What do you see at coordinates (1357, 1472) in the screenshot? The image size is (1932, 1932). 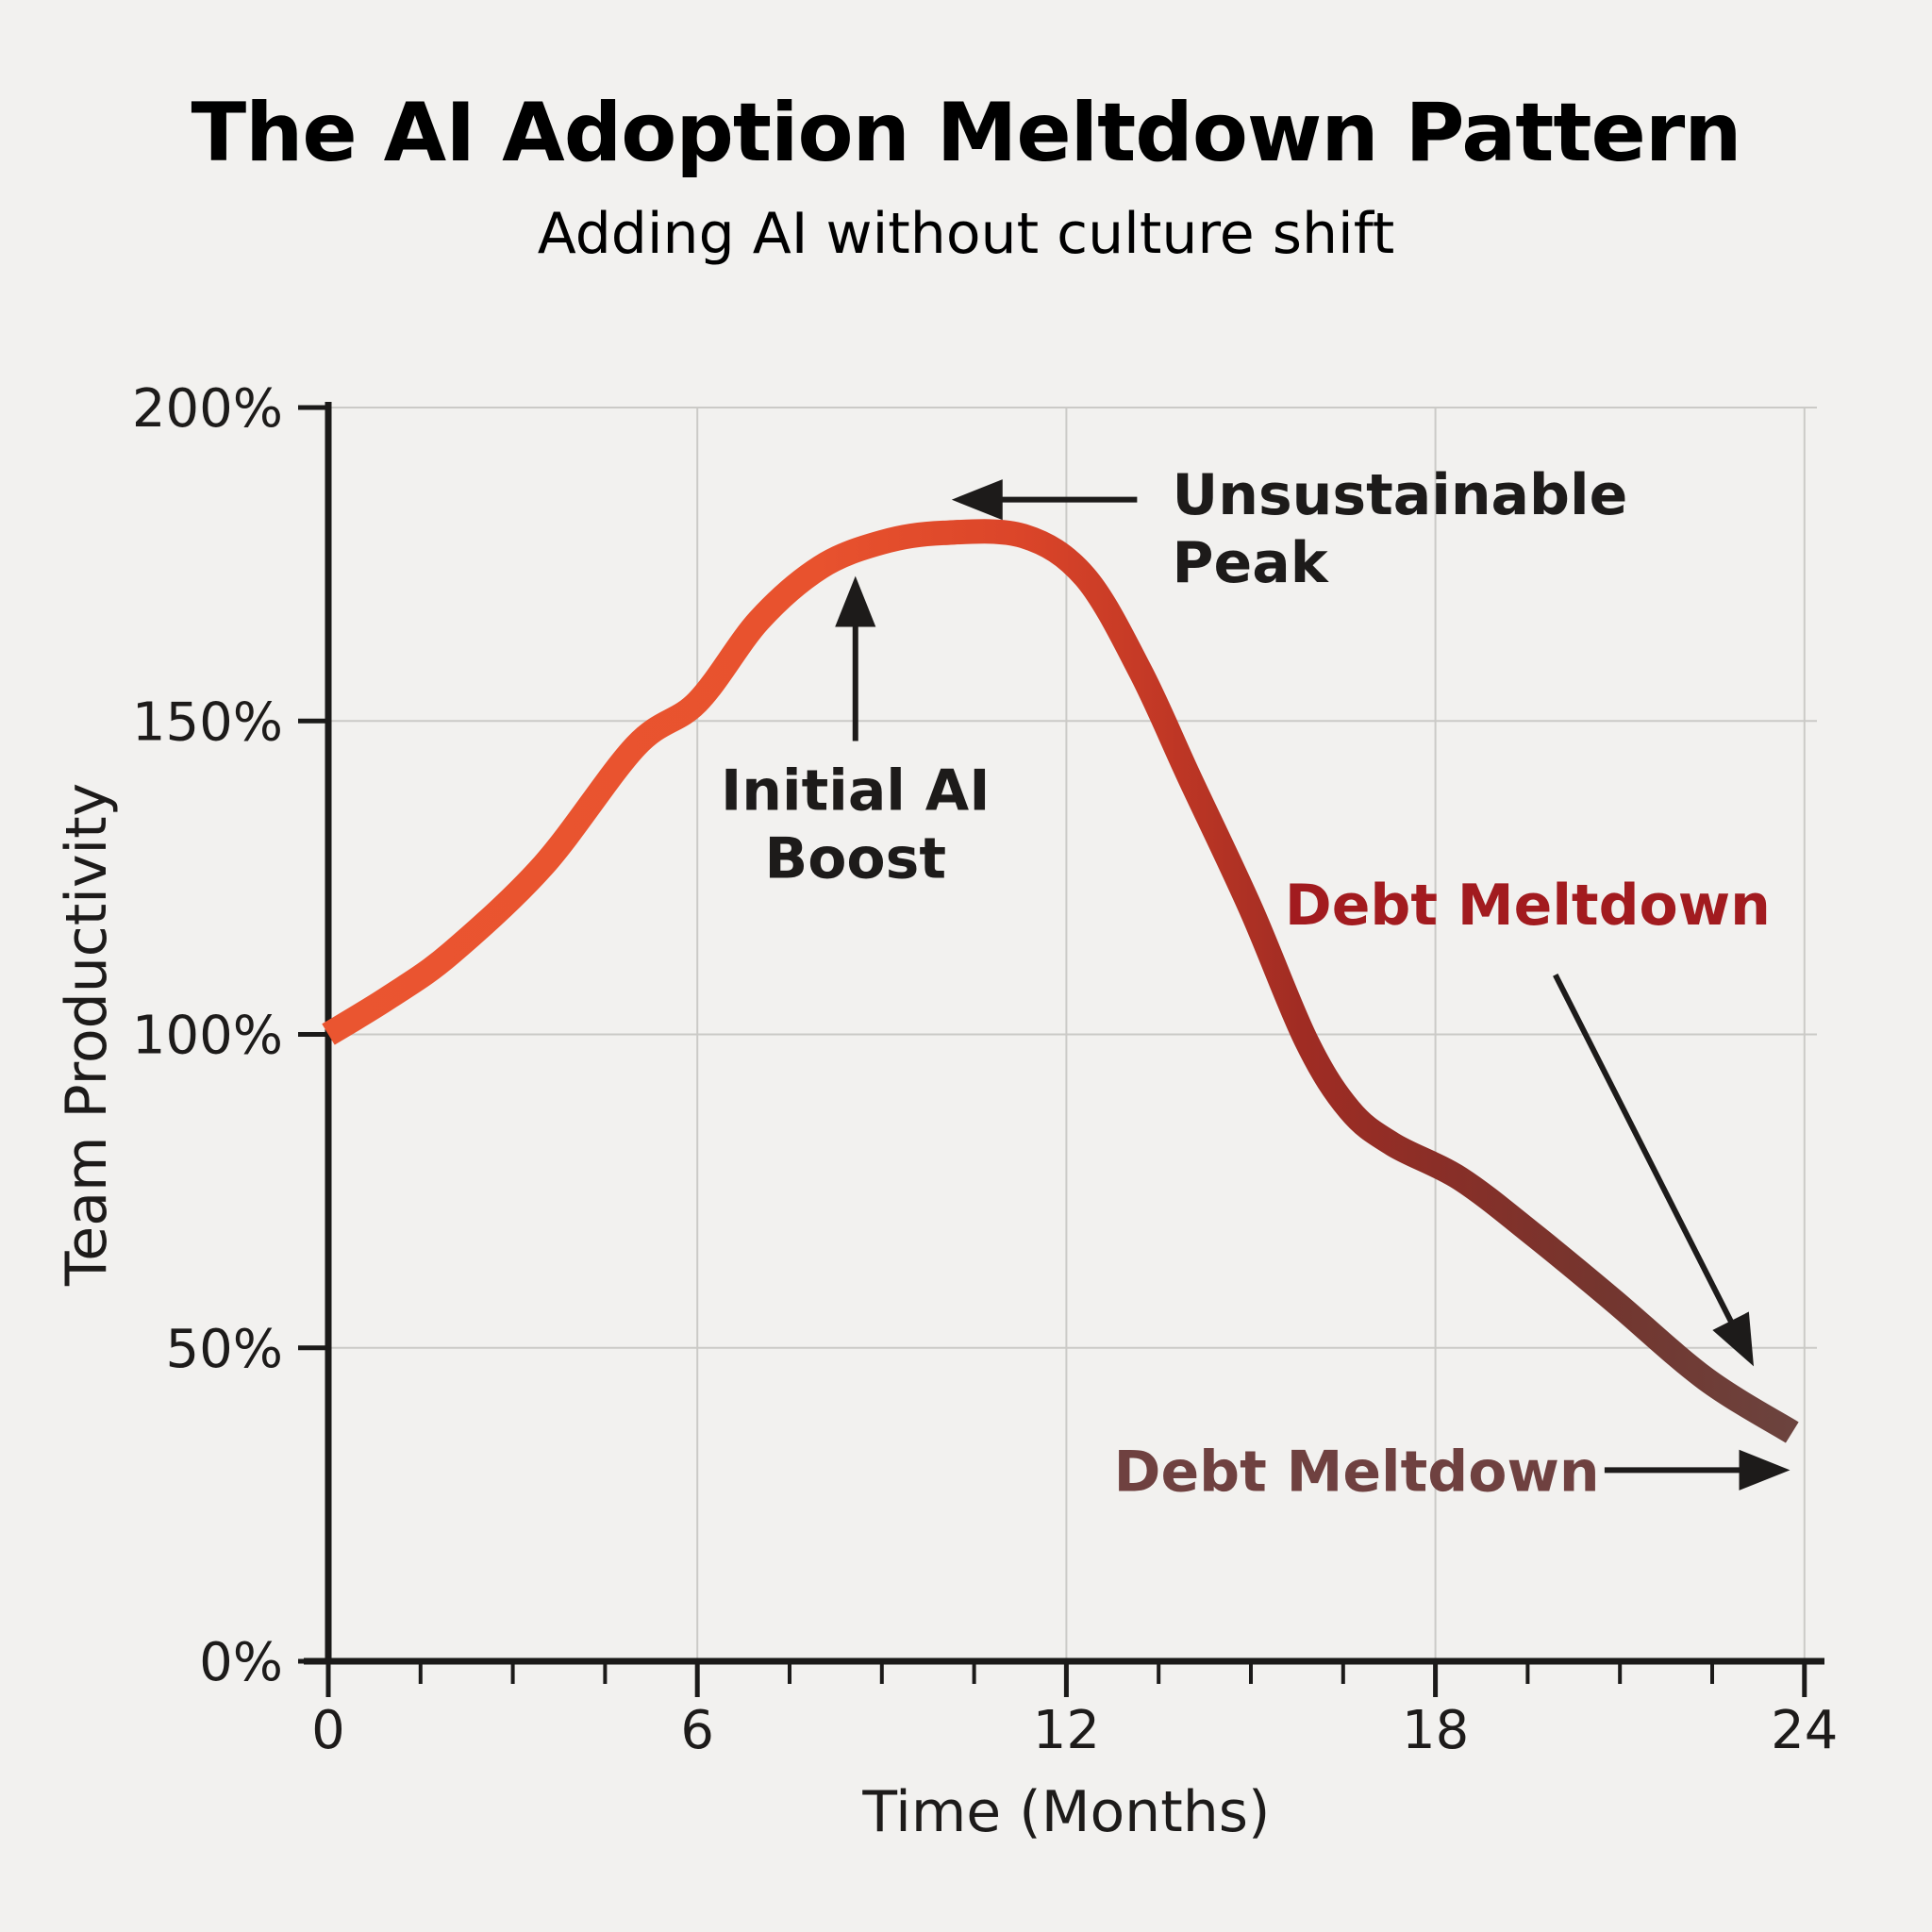 I see `debt-meltdown-label-lower: Debt Meltdown` at bounding box center [1357, 1472].